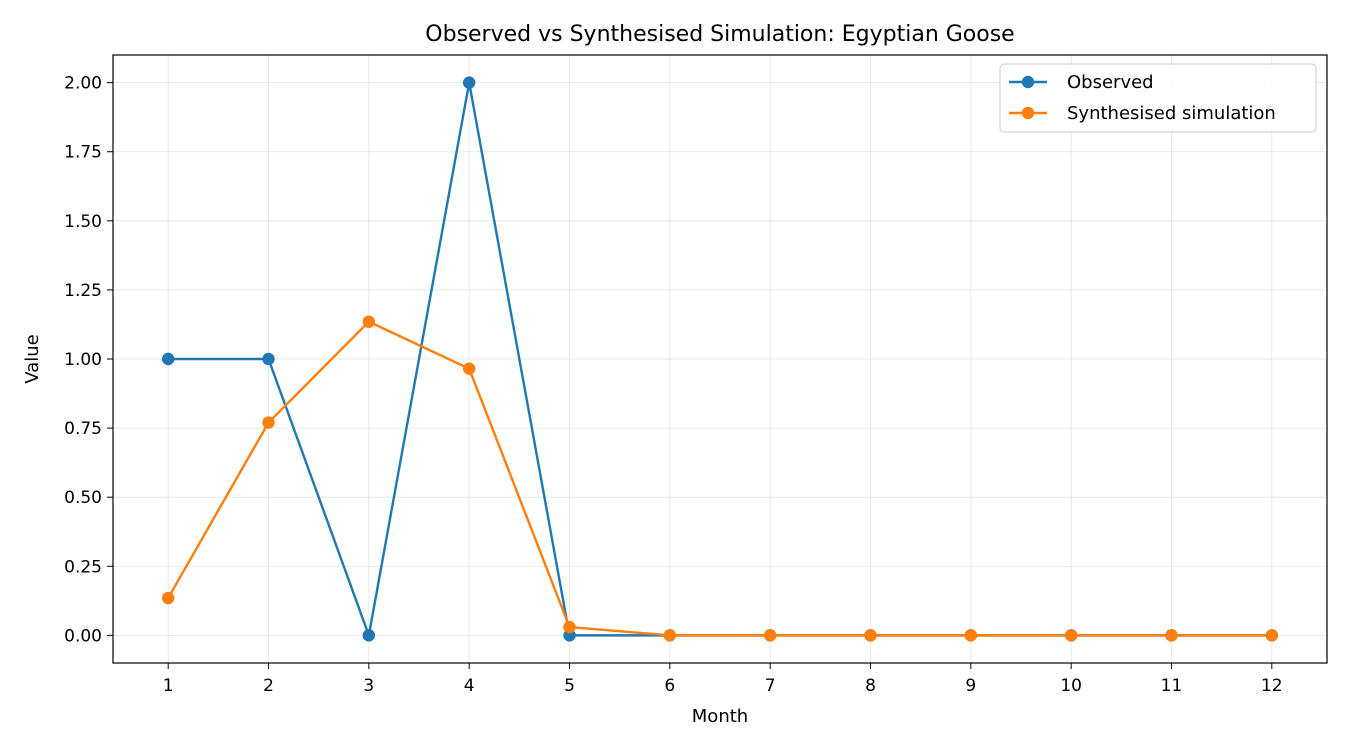 The width and height of the screenshot is (1350, 750). I want to click on legend-box, so click(1158, 98).